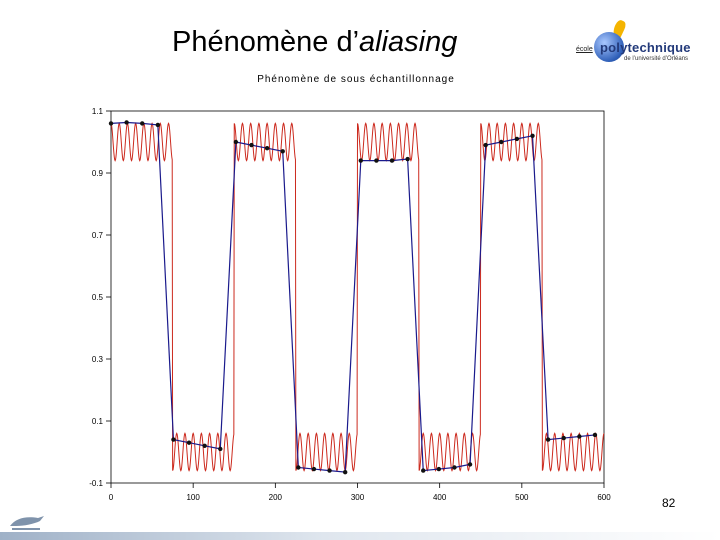 Image resolution: width=720 pixels, height=540 pixels. Describe the element at coordinates (193, 497) in the screenshot. I see `x-tick-label: 100` at that location.